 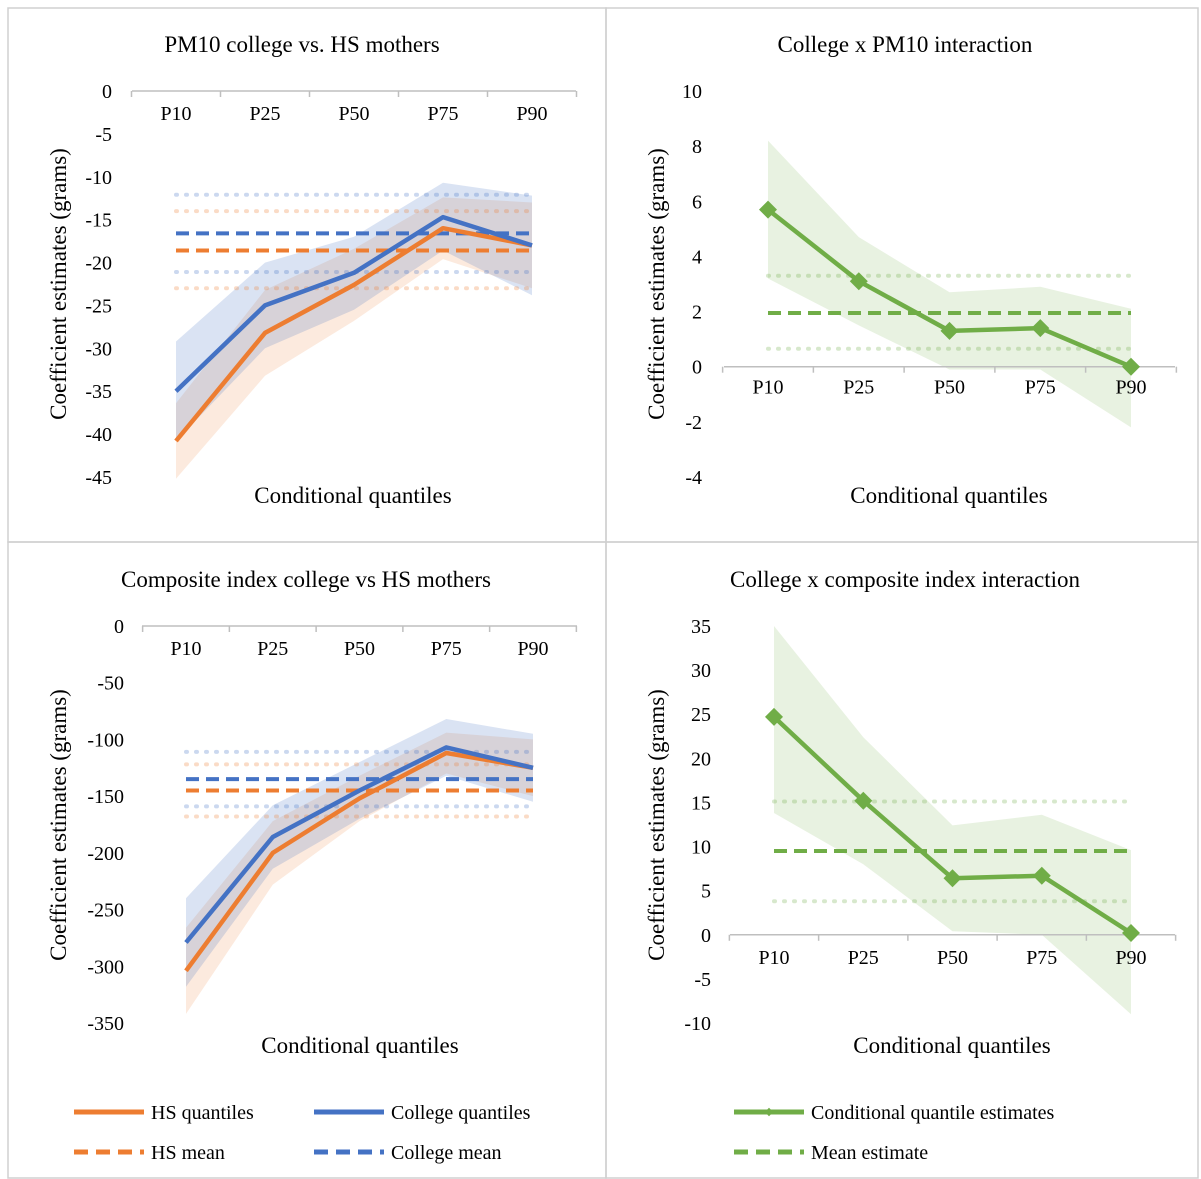 I want to click on y-tick-label: -45, so click(x=98, y=478).